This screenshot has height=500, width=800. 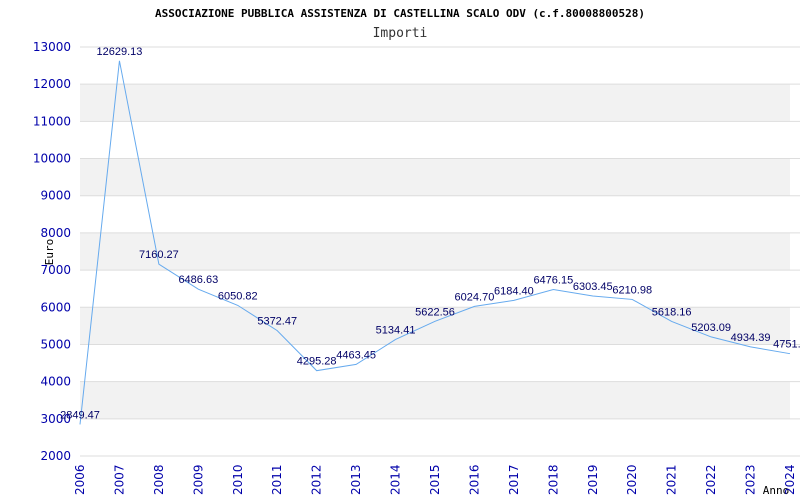 I want to click on data-label: 5622.56, so click(x=435, y=312).